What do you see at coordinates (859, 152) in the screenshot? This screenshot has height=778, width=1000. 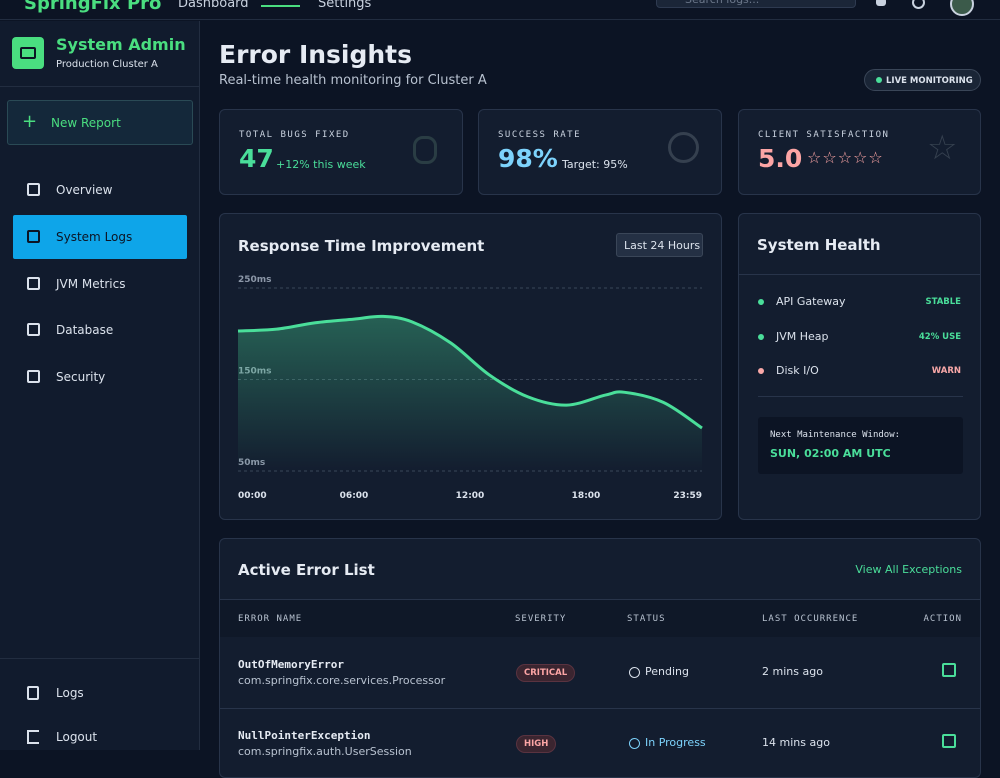 I see `stat-card: CLIENT SATISFACTION 5.0 ☆☆☆☆☆ ☆` at bounding box center [859, 152].